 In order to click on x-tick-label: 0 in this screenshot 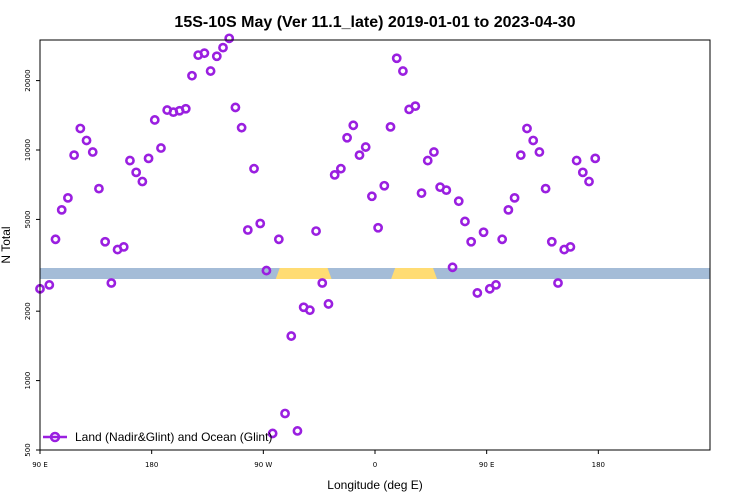, I will do `click(375, 465)`.